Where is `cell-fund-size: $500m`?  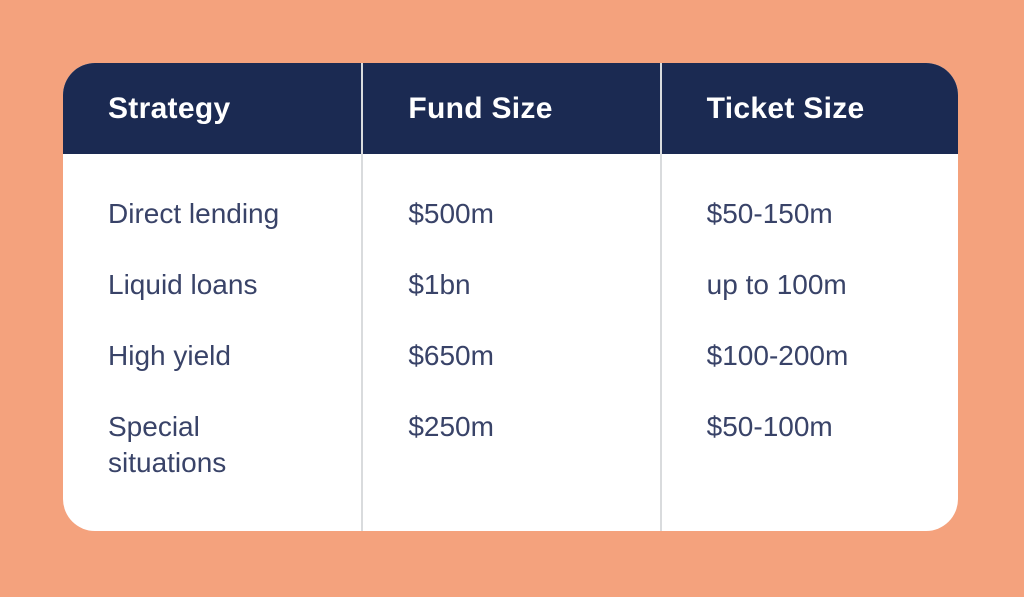 cell-fund-size: $500m is located at coordinates (510, 231).